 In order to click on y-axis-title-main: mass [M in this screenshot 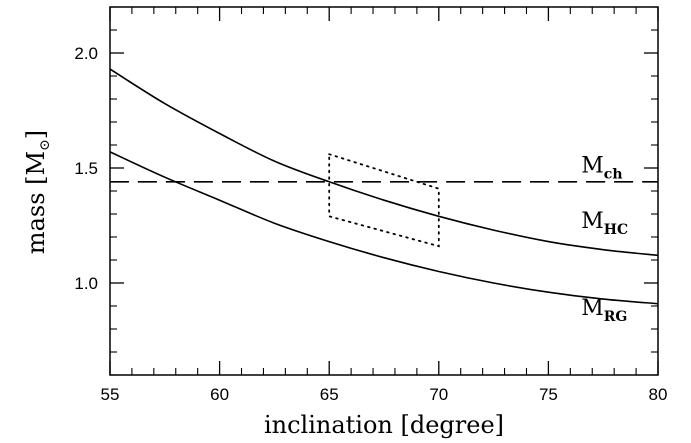, I will do `click(36, 202)`.